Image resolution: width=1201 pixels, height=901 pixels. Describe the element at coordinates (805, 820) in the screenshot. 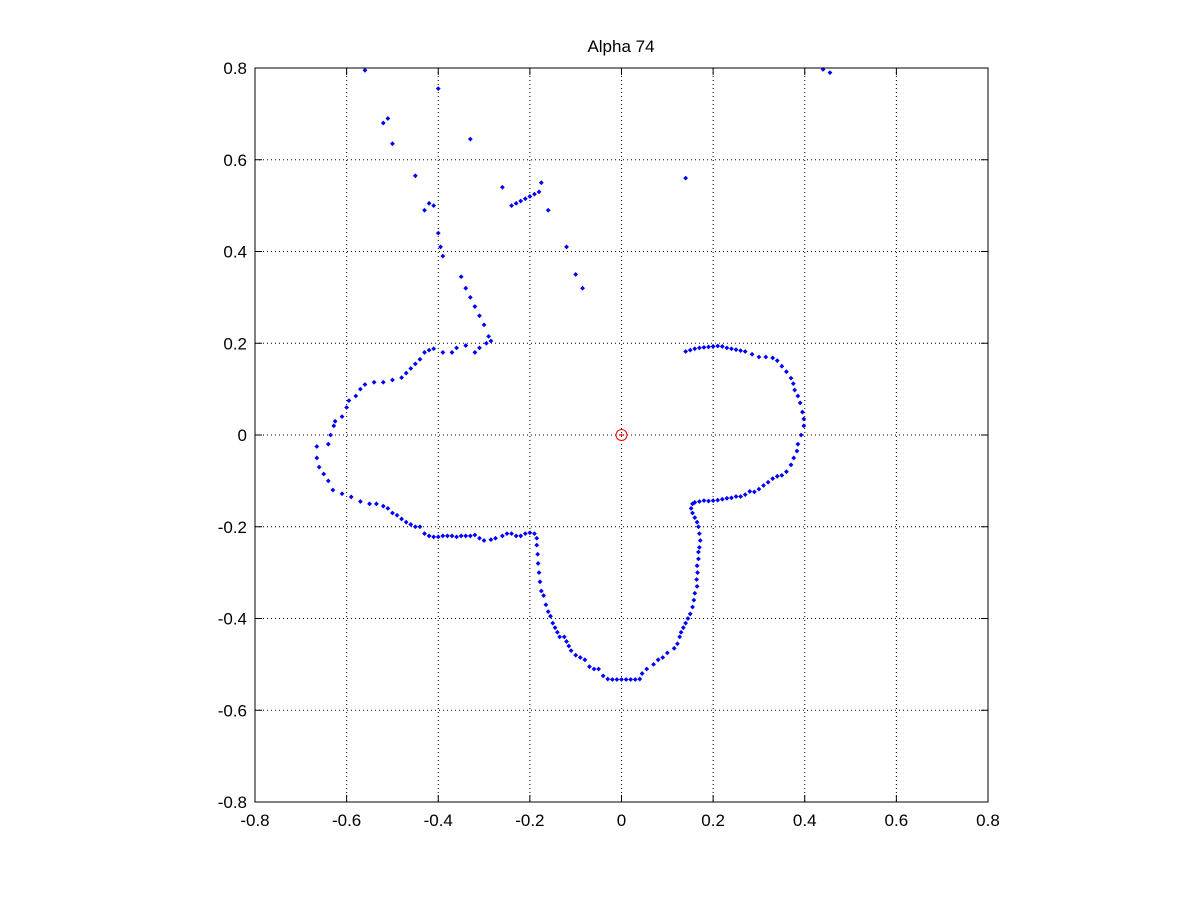

I see `x-tick-label: 0.4` at that location.